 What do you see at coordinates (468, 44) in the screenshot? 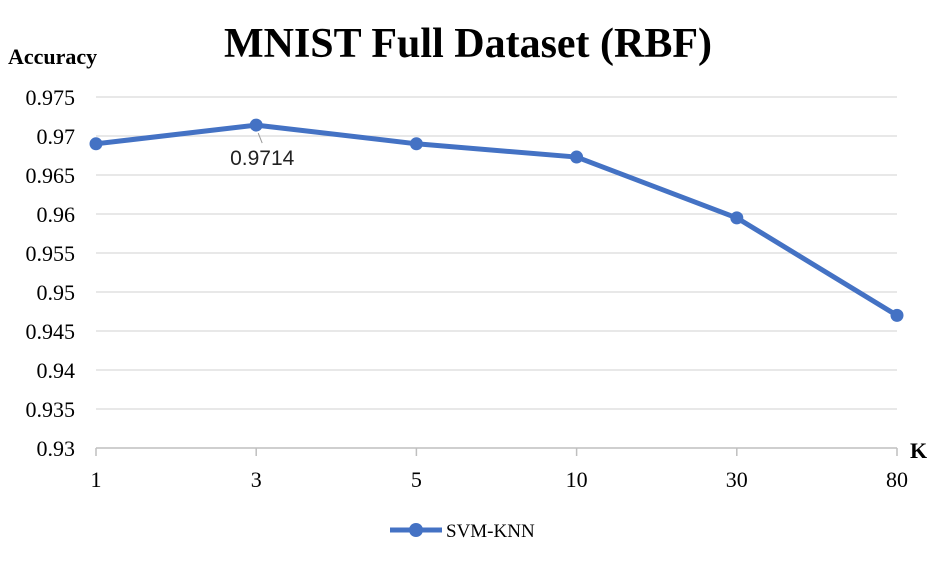
I see `chart-title: MNIST Full Dataset (RBF)` at bounding box center [468, 44].